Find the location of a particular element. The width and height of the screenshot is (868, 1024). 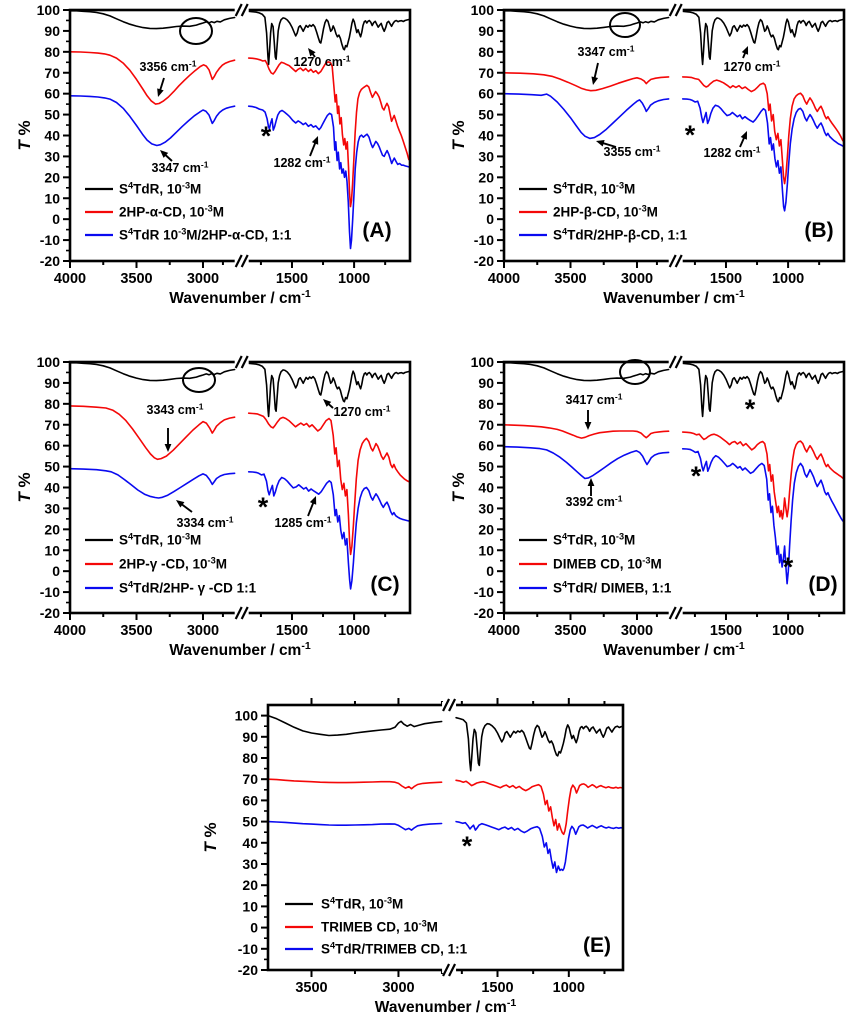

svg-text: S4TdR/2HP- γ -CD 1:1 is located at coordinates (188, 587).